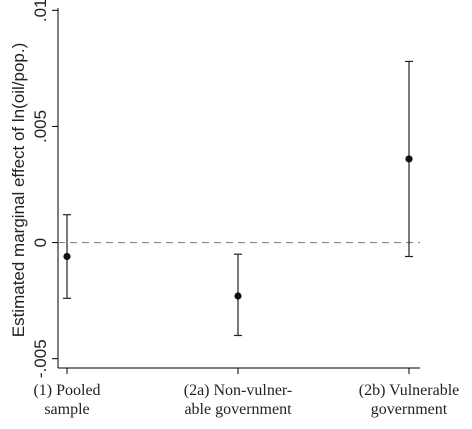 The width and height of the screenshot is (472, 429). What do you see at coordinates (409, 400) in the screenshot?
I see `x-category-label: (2b) Vulnerable government` at bounding box center [409, 400].